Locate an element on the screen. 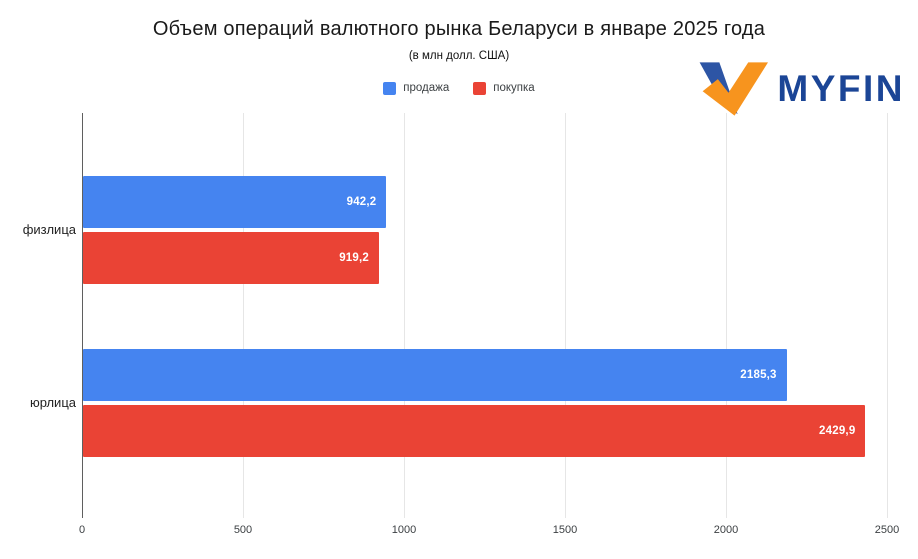 The height and width of the screenshot is (559, 918). bar-value-purchase-legal-entities: 2429,9 is located at coordinates (837, 431).